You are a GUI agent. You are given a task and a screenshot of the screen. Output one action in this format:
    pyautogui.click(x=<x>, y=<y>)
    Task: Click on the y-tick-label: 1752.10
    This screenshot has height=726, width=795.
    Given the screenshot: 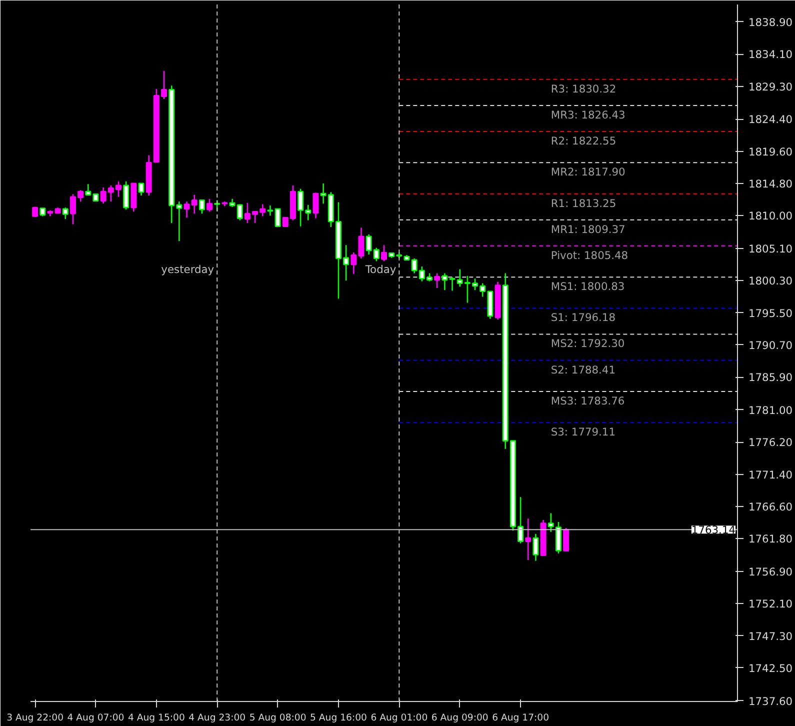 What is the action you would take?
    pyautogui.click(x=770, y=604)
    